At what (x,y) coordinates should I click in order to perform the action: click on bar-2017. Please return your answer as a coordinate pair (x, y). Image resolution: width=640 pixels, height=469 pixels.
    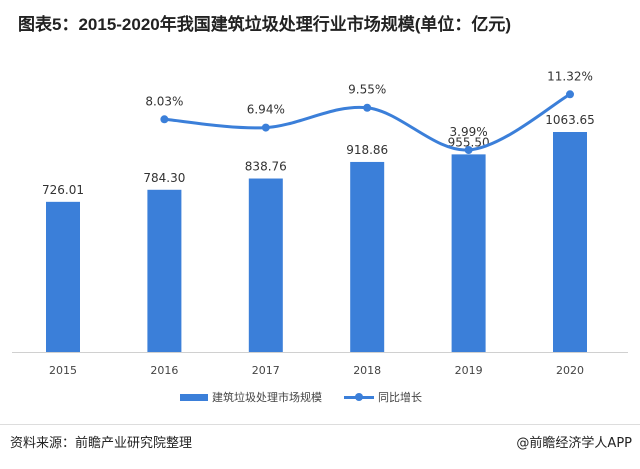
    Looking at the image, I should click on (265, 265).